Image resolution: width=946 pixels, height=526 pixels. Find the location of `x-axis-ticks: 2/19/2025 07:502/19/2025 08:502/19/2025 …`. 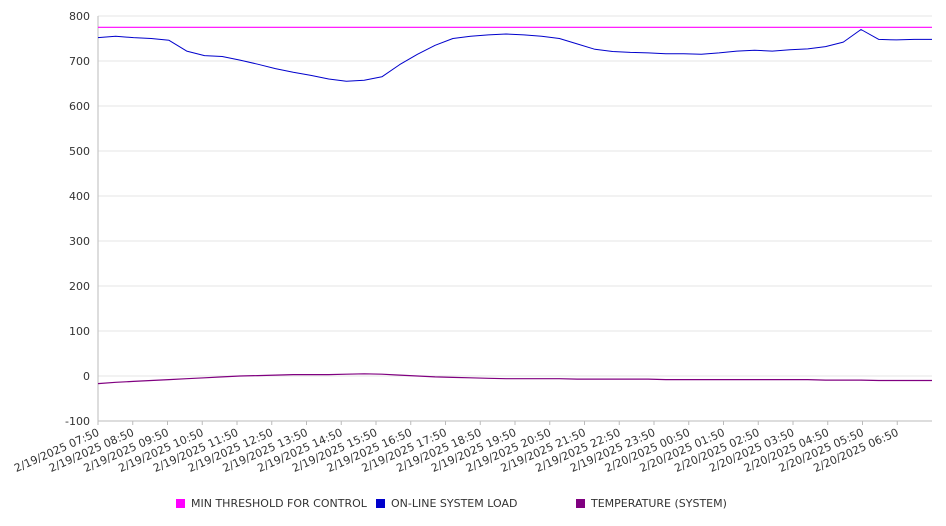

x-axis-ticks: 2/19/2025 07:502/19/2025 08:502/19/2025 … is located at coordinates (456, 448).